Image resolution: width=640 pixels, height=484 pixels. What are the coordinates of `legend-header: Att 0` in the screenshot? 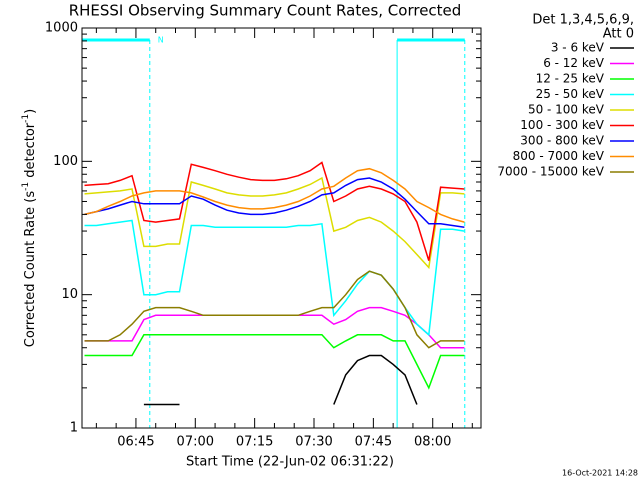 It's located at (618, 34).